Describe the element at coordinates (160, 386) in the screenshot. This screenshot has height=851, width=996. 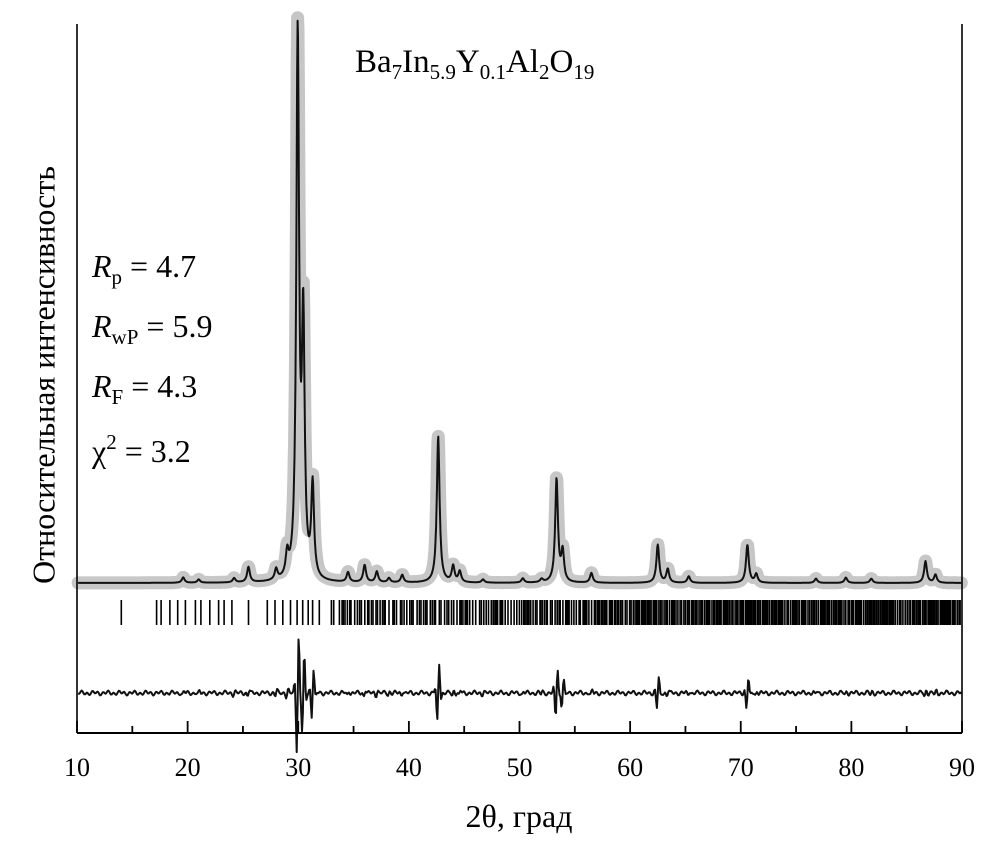
I see `statistic-value: = 4.3` at that location.